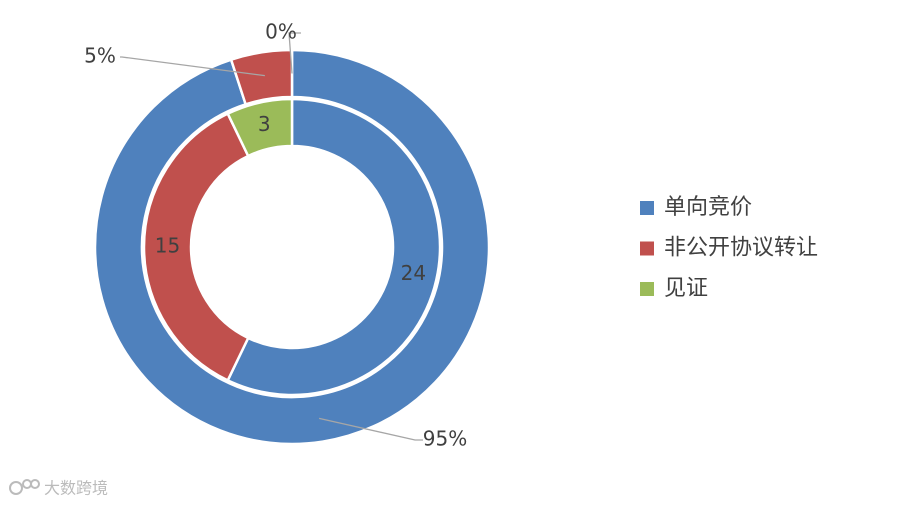 The height and width of the screenshot is (505, 915). What do you see at coordinates (264, 124) in the screenshot?
I see `data-label: 3` at bounding box center [264, 124].